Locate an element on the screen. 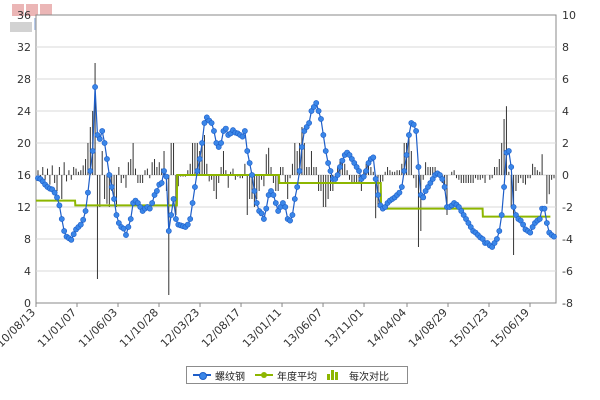 This screenshot has width=600, height=400. legend-item-price: 螺纹钢 is located at coordinates (219, 375).